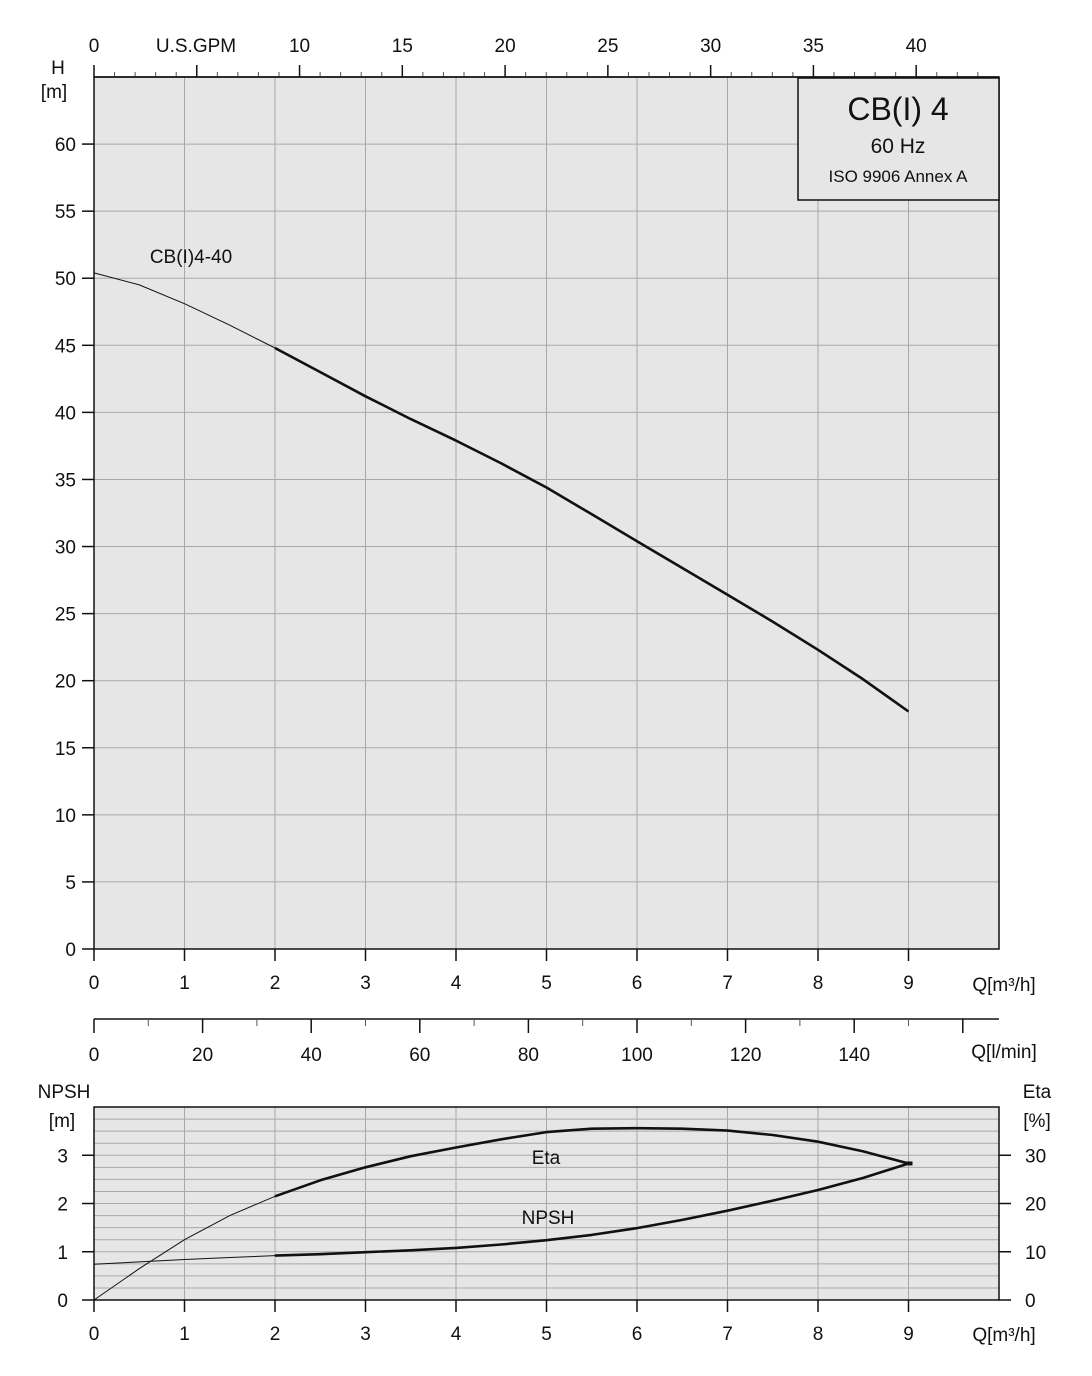 The image size is (1092, 1376). What do you see at coordinates (184, 1334) in the screenshot?
I see `npsh-x-tick-label: 1` at bounding box center [184, 1334].